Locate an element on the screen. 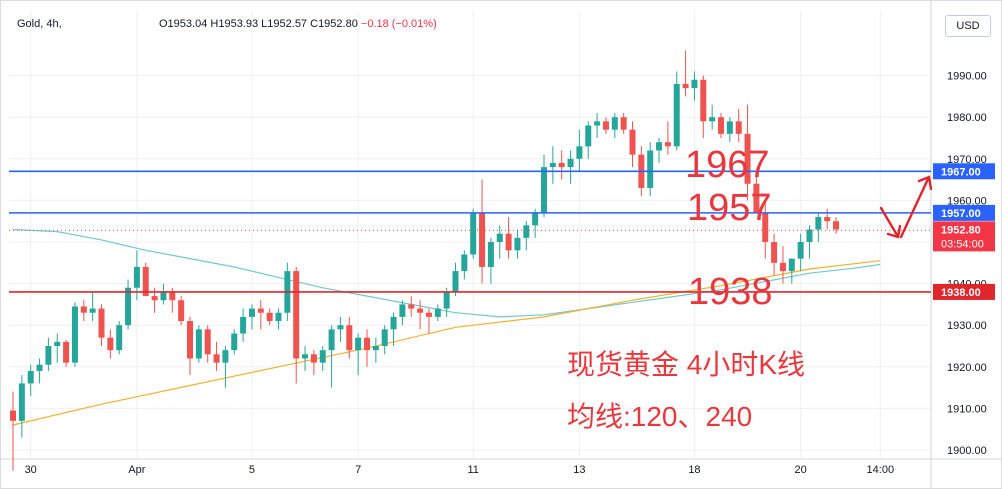 Image resolution: width=1002 pixels, height=489 pixels. price-tick-label: 1980.00 is located at coordinates (967, 118).